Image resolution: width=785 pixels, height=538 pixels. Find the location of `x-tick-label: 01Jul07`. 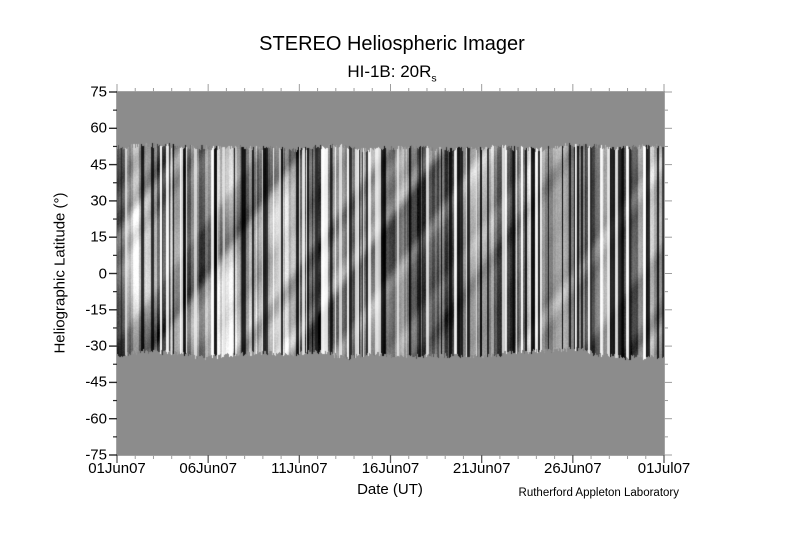

x-tick-label: 01Jul07 is located at coordinates (664, 468).